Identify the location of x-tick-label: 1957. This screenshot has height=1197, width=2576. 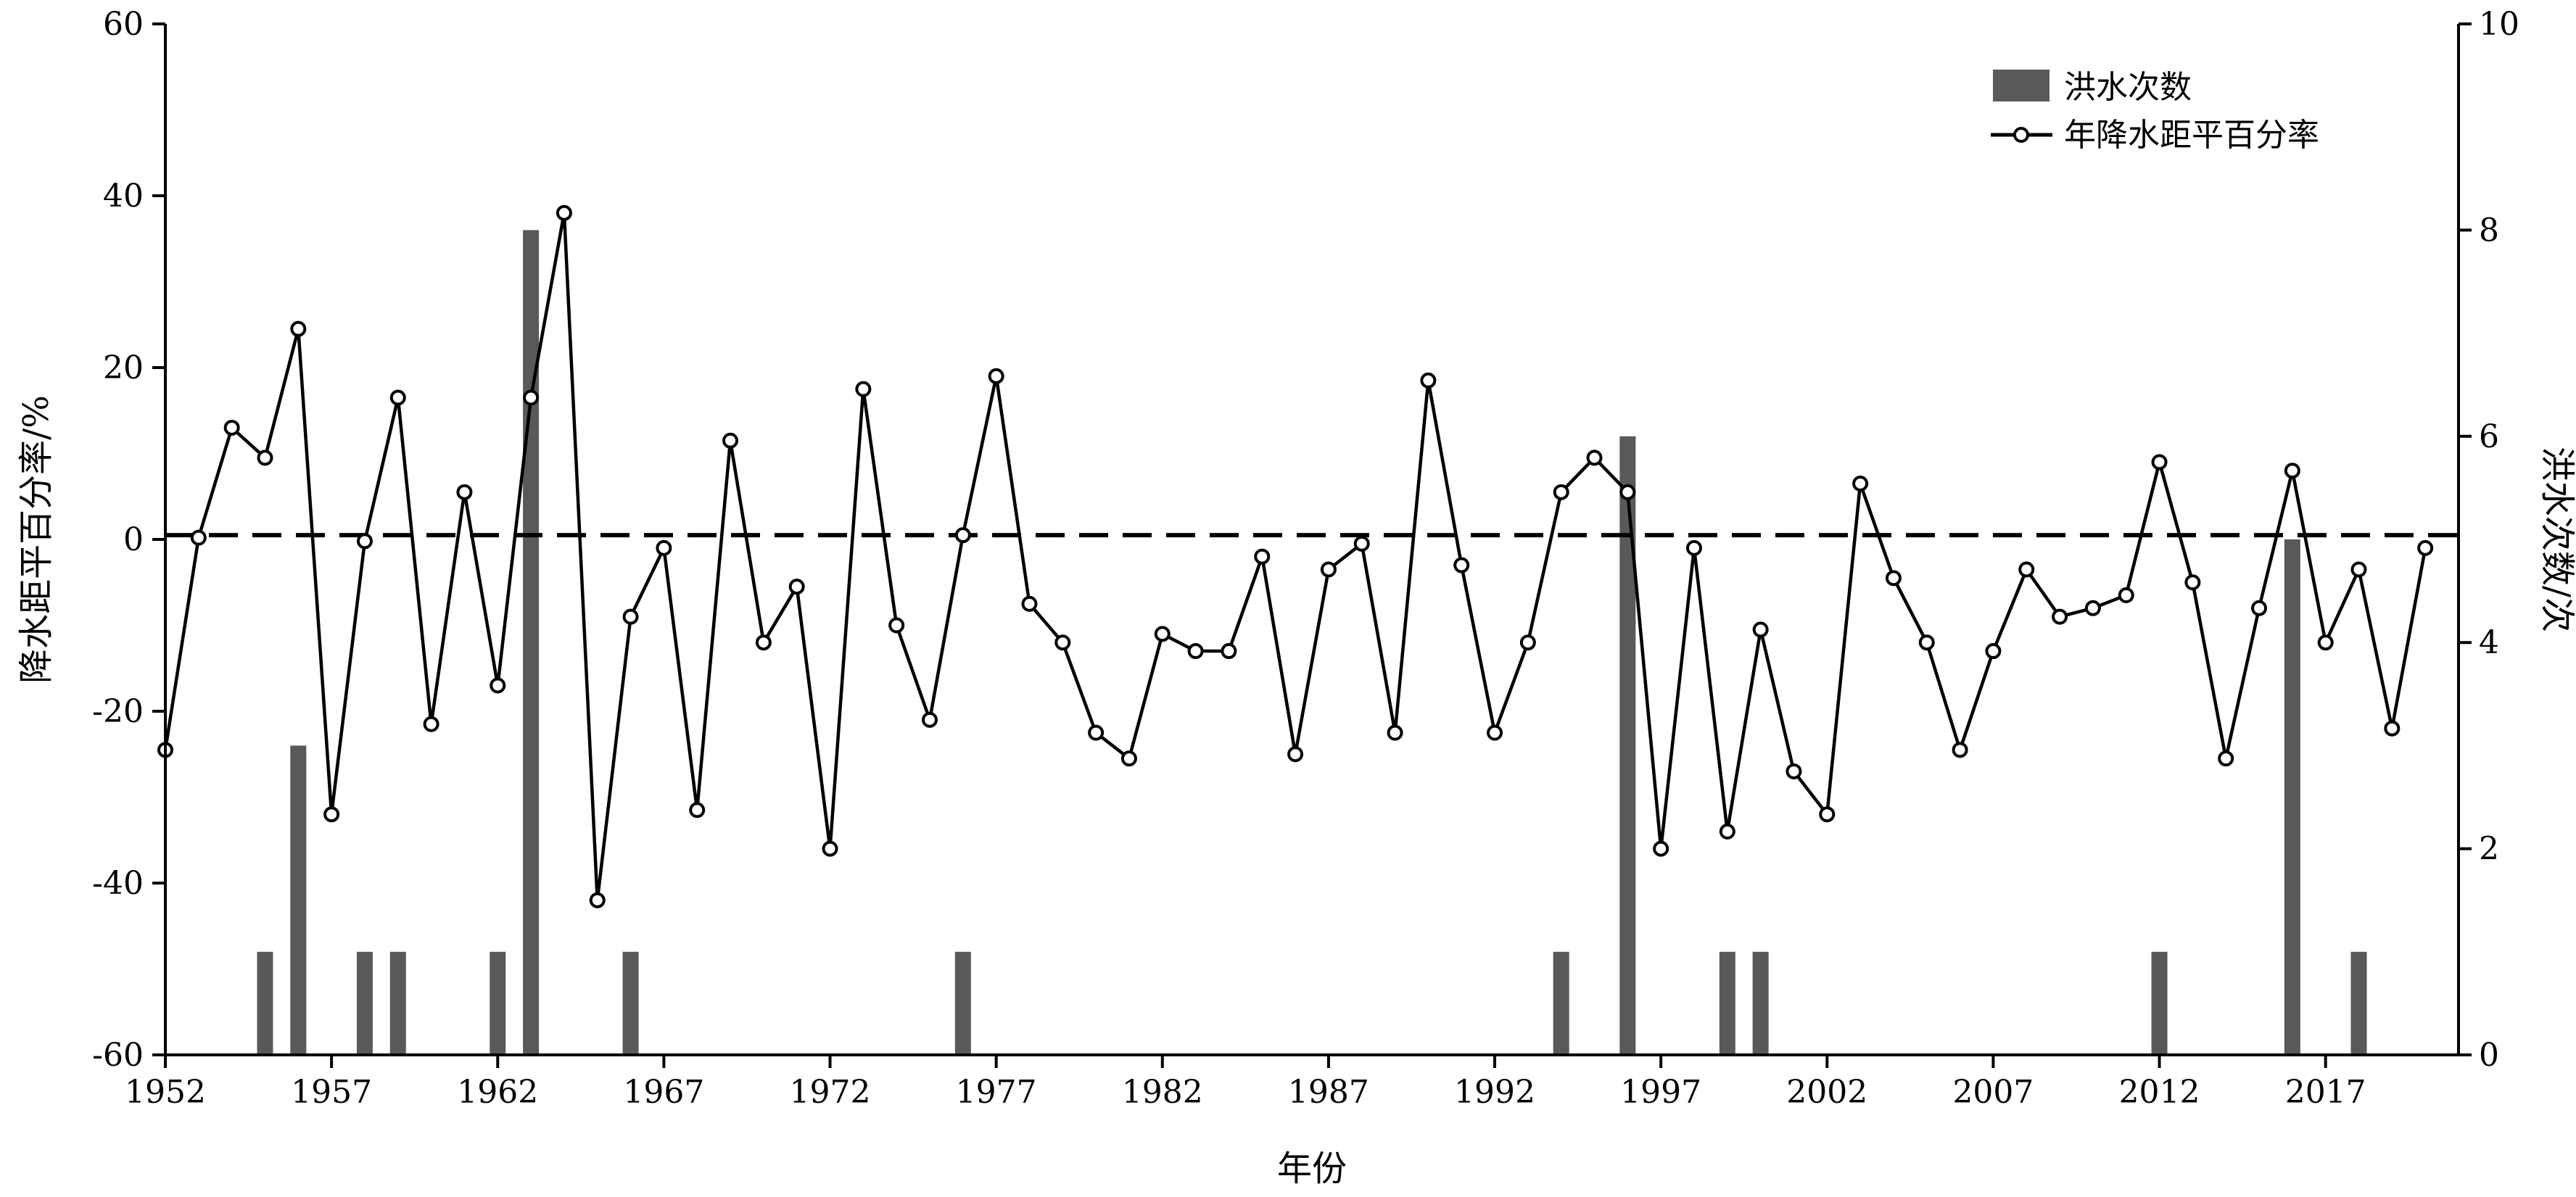
(331, 1093).